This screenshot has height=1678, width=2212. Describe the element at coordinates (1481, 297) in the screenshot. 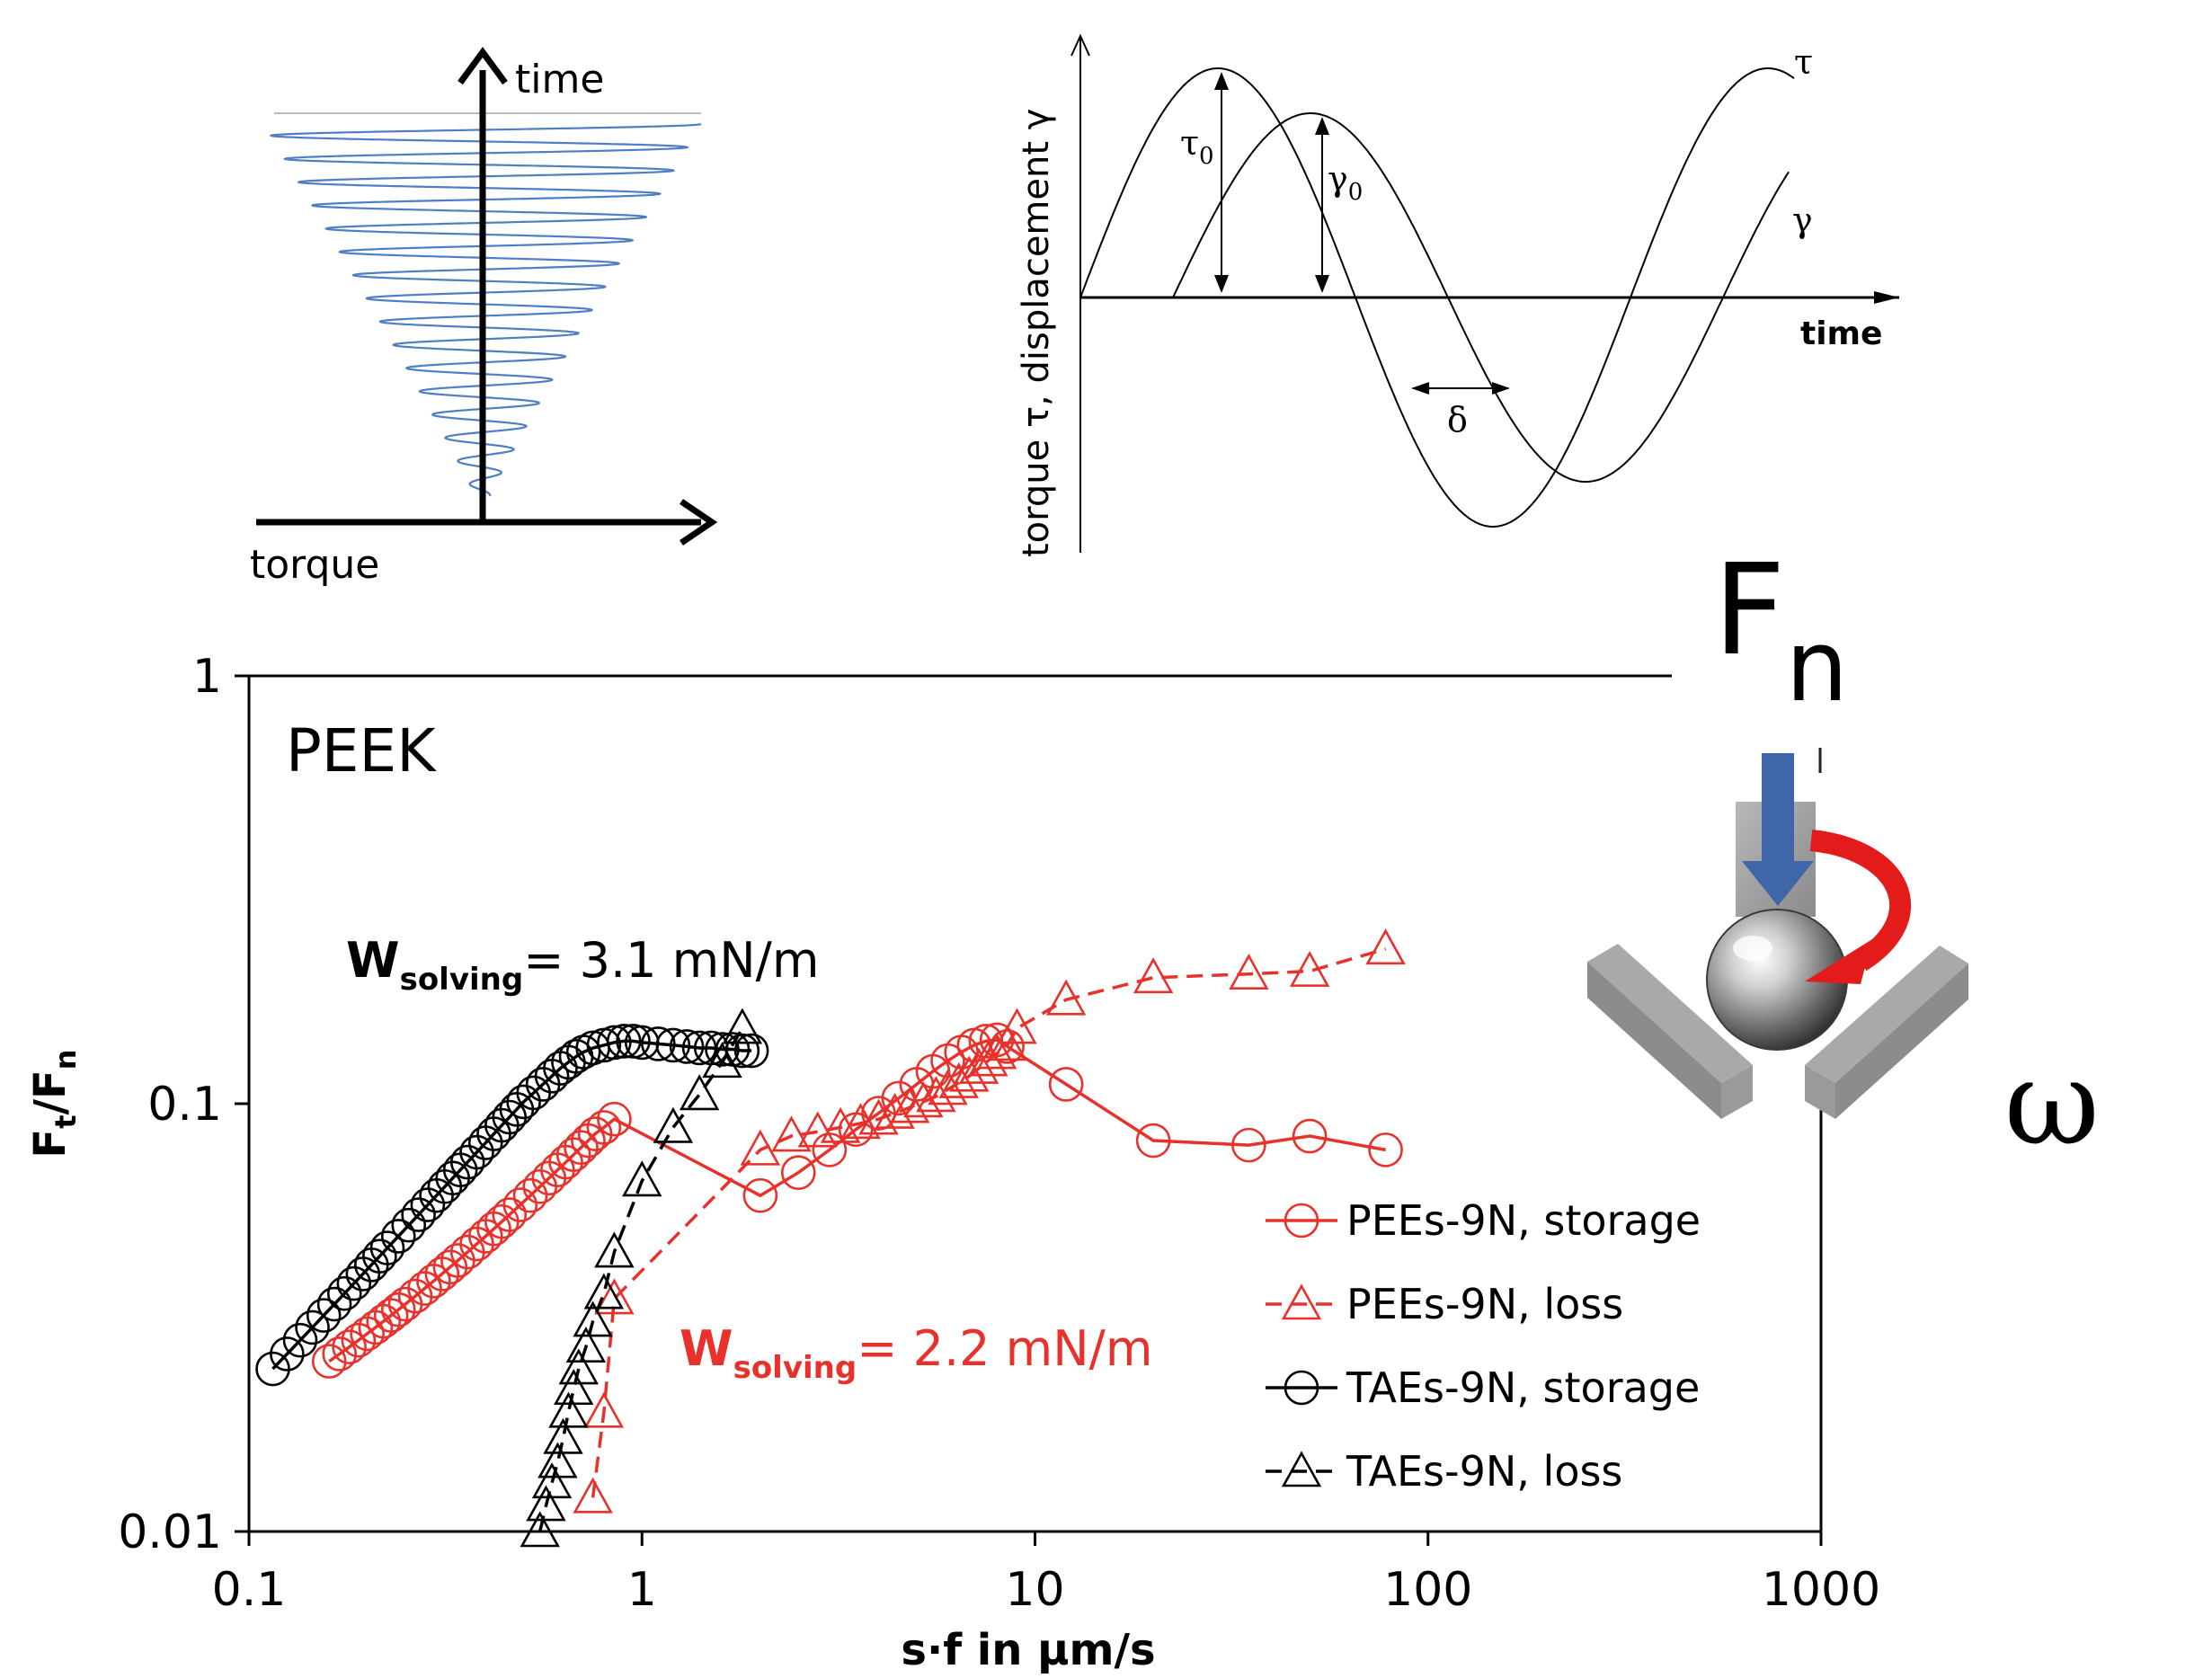

I see `gamma-curve` at that location.